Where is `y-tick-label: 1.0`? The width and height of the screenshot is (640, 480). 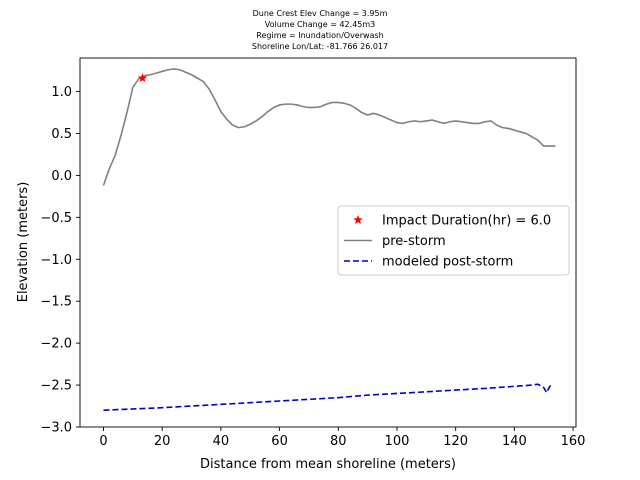 y-tick-label: 1.0 is located at coordinates (61, 92).